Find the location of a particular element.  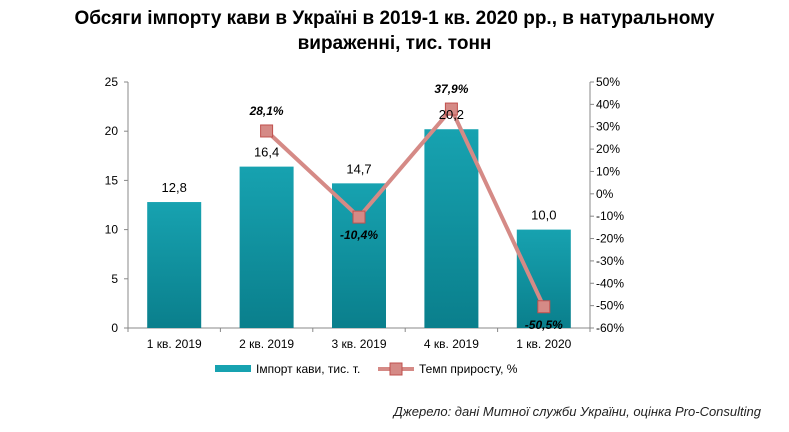

bar-value-label: 16,4 is located at coordinates (266, 152).